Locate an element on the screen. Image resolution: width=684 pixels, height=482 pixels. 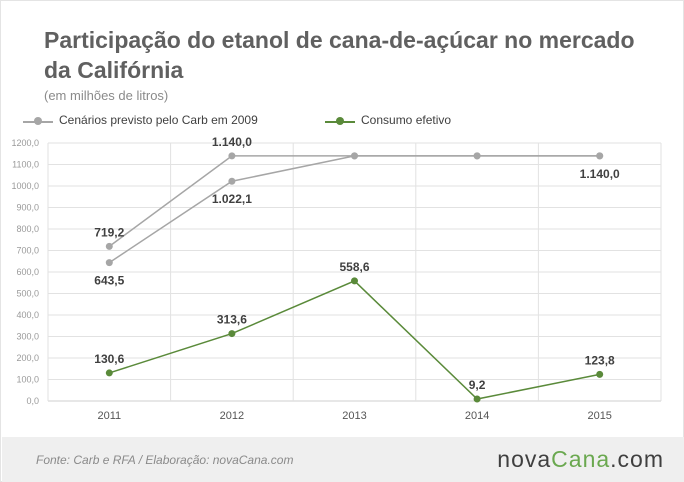
x-tick-label: 2015 is located at coordinates (599, 416).